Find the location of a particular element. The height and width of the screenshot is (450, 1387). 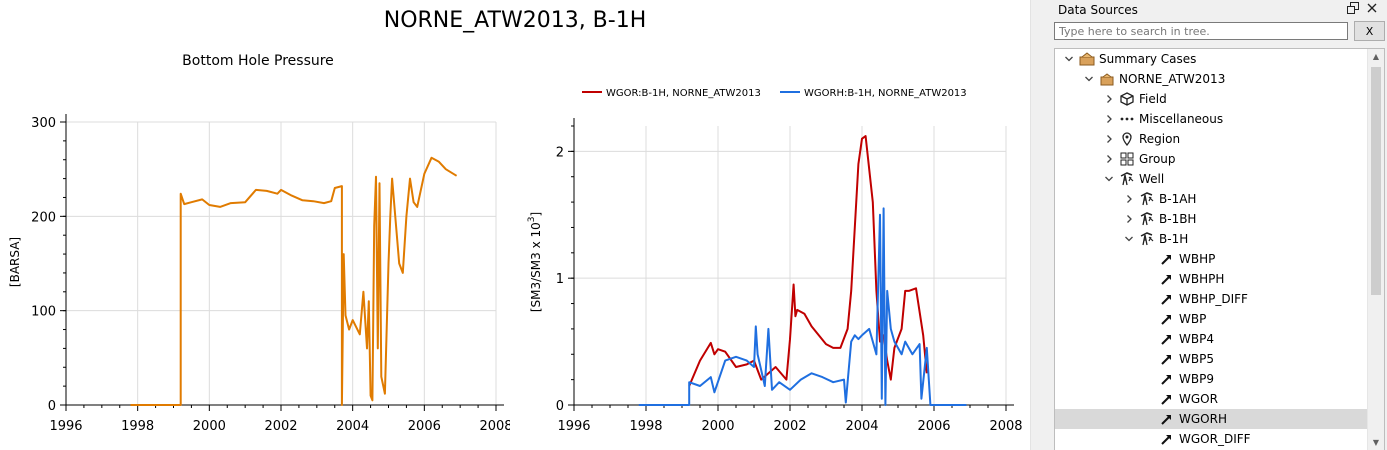

series-line-bhp is located at coordinates (294, 281).